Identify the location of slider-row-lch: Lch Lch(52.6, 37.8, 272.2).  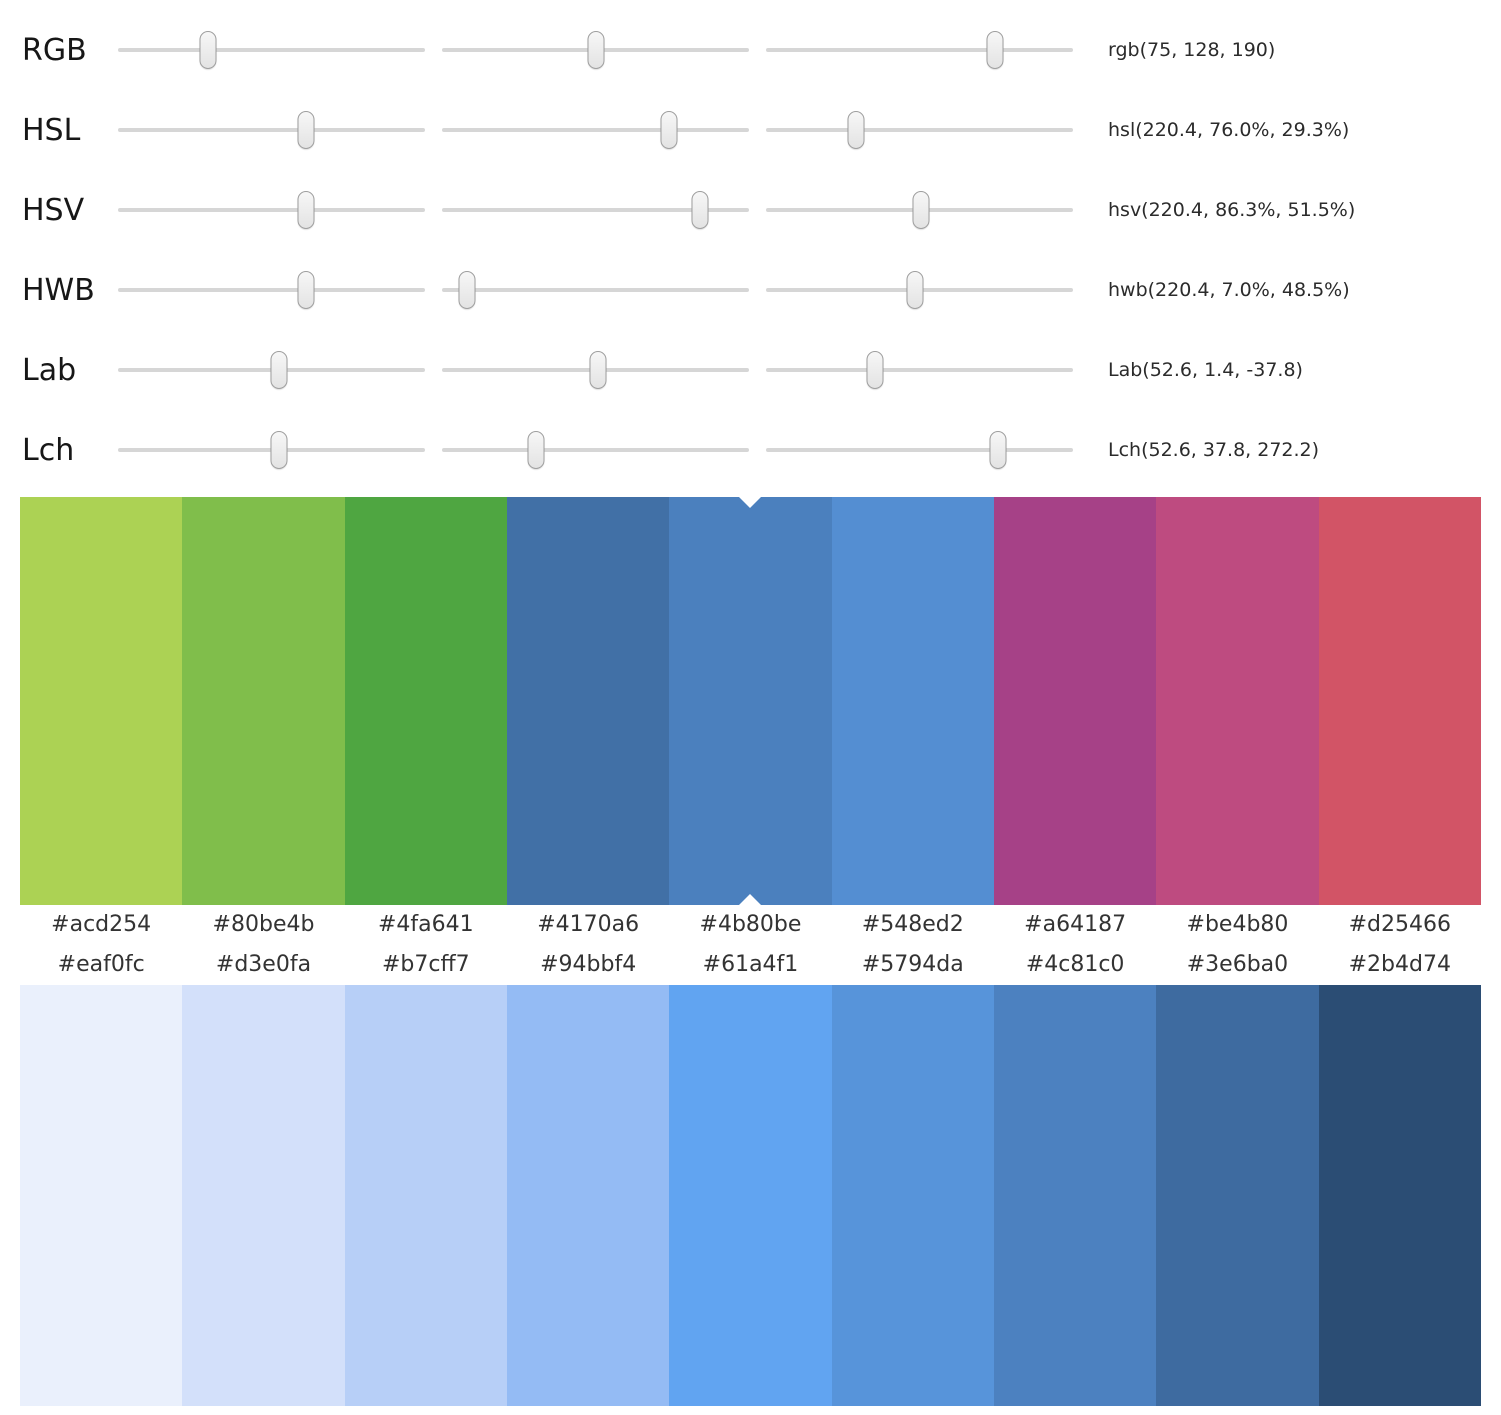
(750, 450).